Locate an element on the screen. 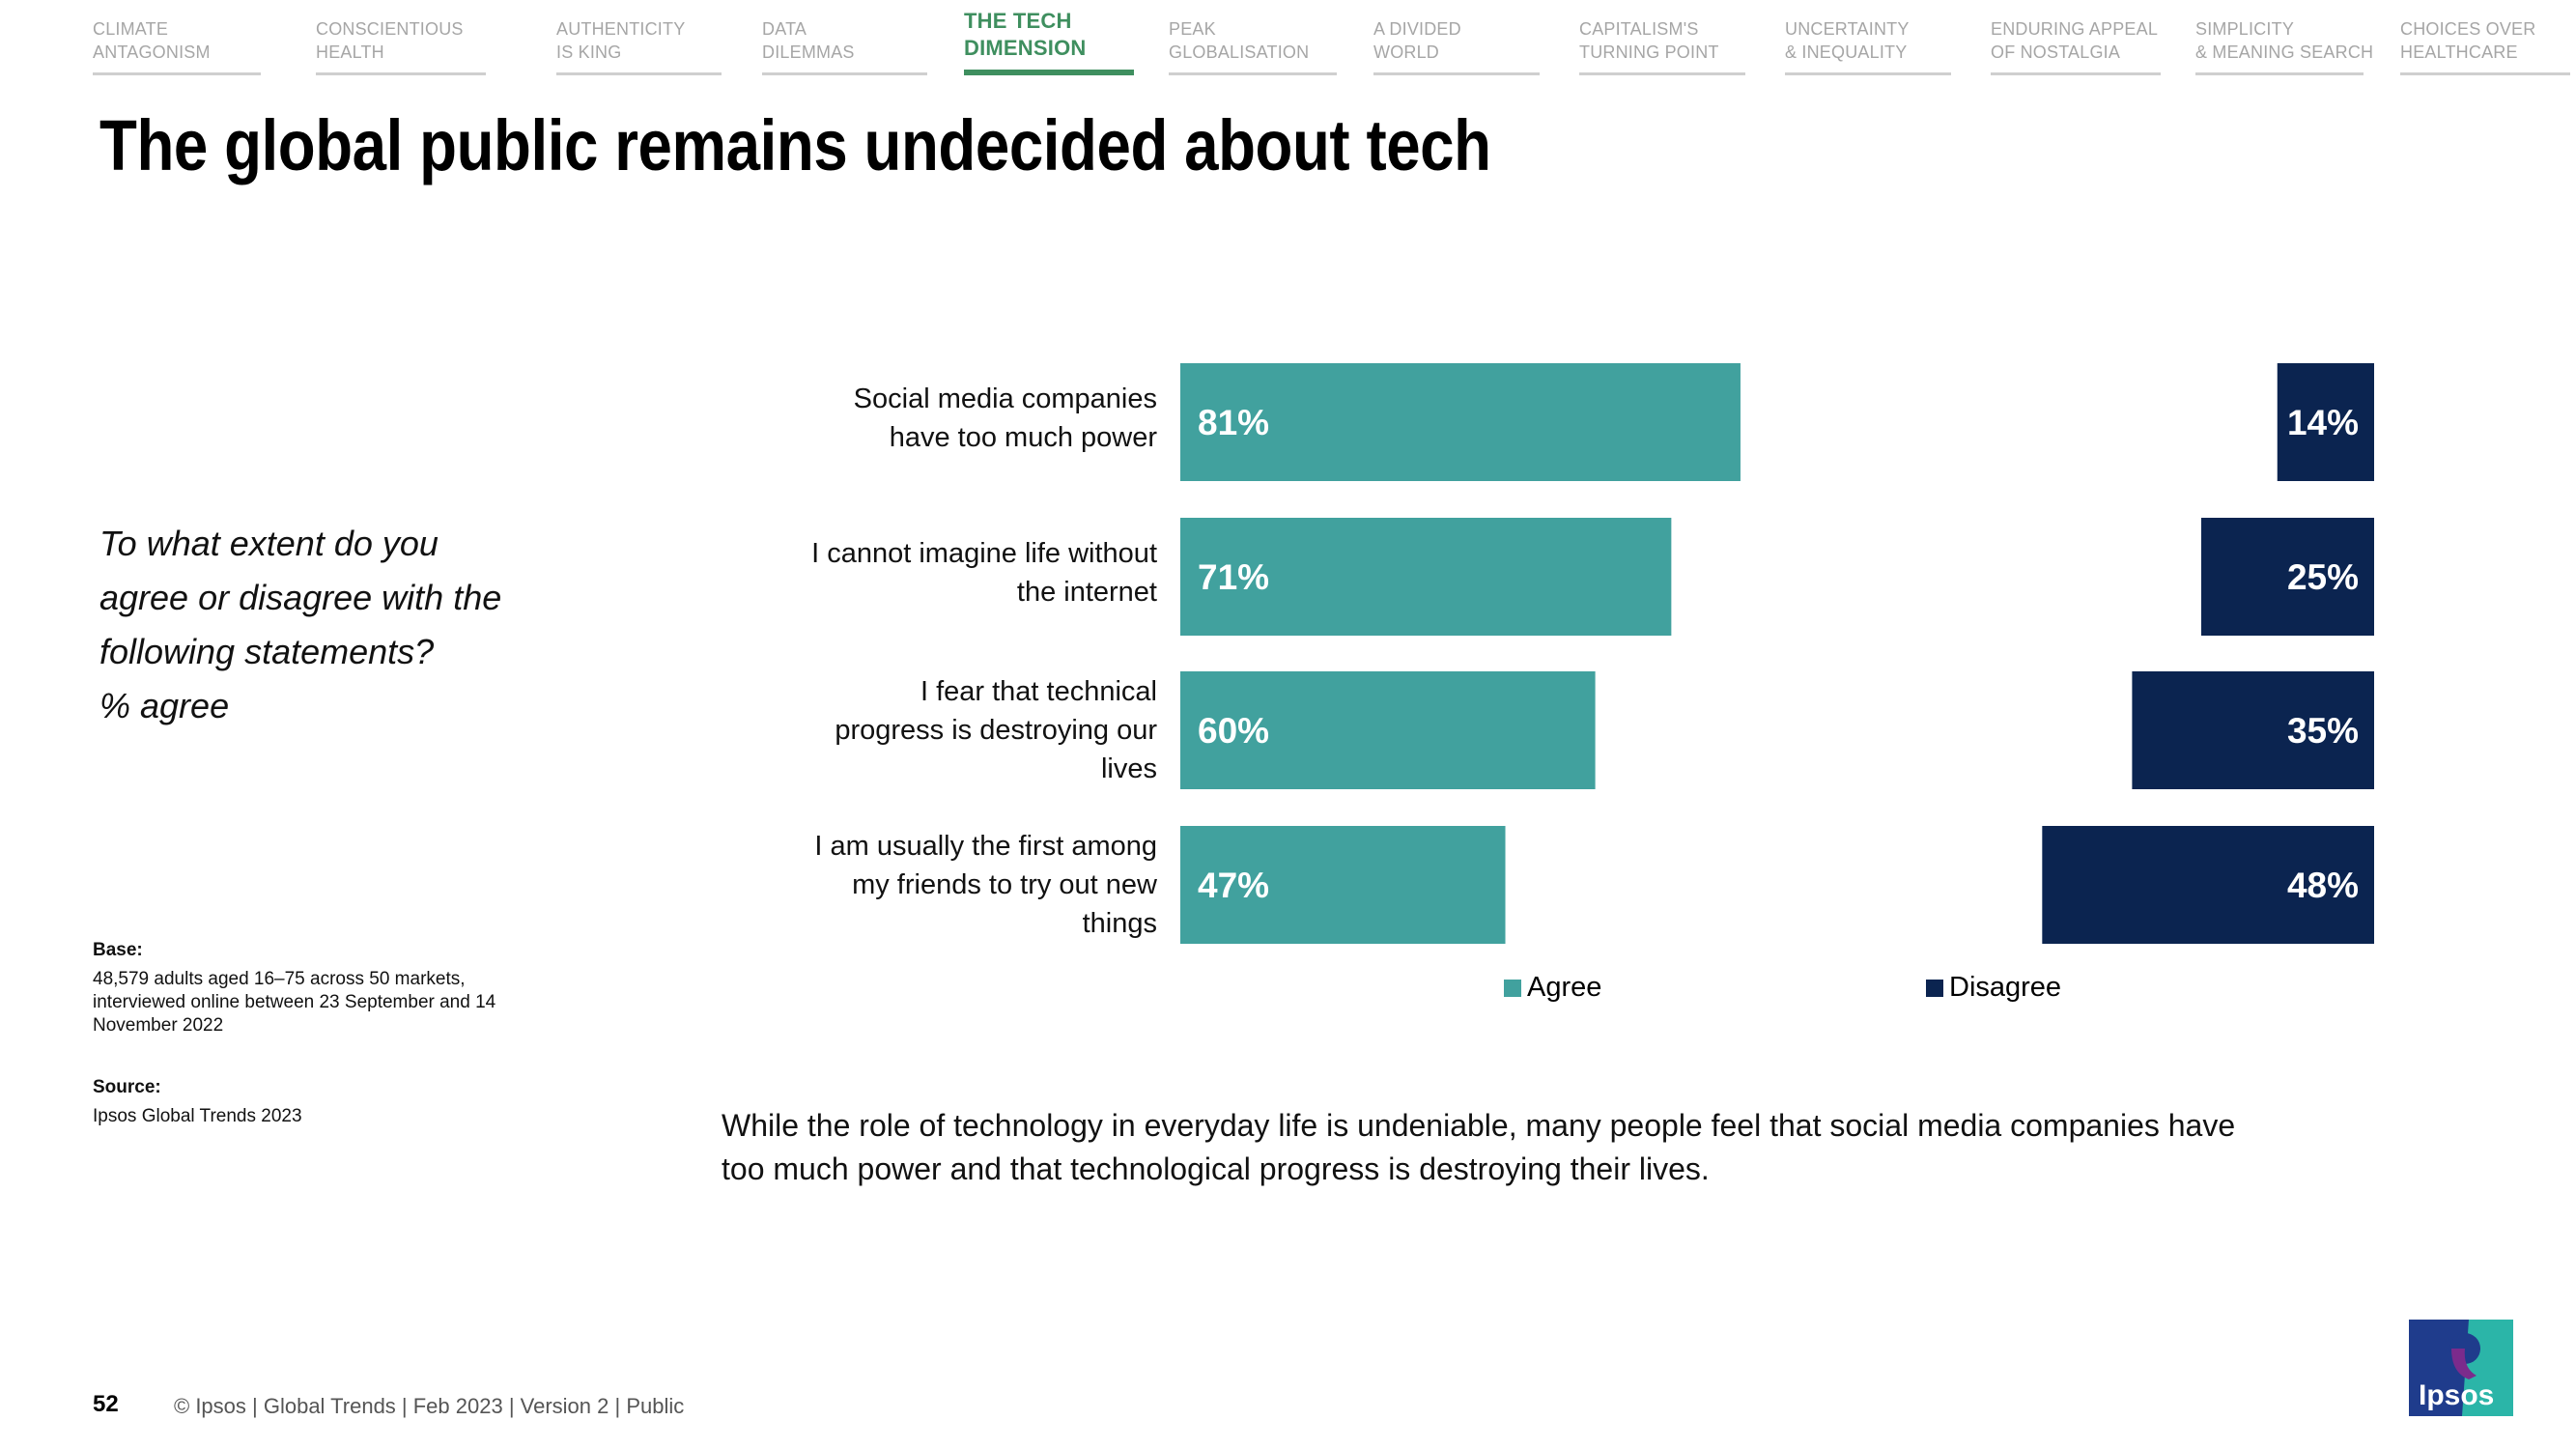 The image size is (2576, 1449). nav-tab-label: Climate is located at coordinates (131, 29).